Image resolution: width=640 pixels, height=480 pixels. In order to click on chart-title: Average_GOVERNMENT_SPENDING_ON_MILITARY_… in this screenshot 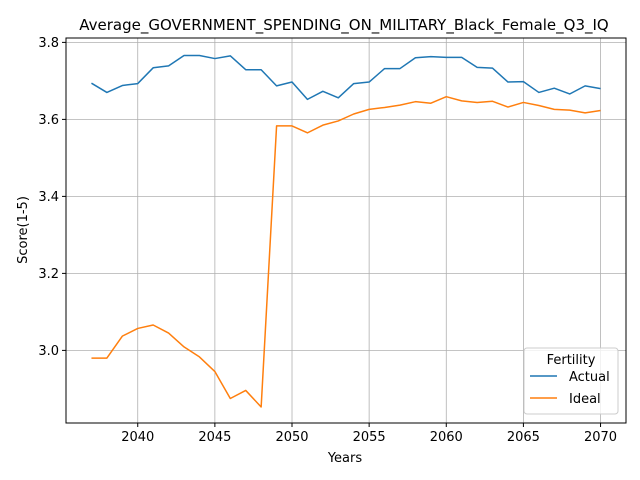, I will do `click(344, 25)`.